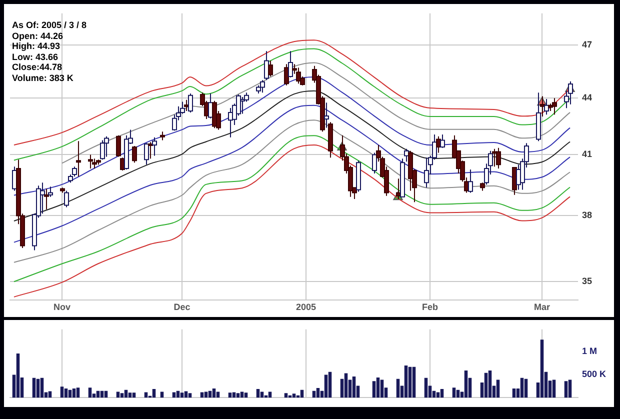  What do you see at coordinates (587, 154) in the screenshot?
I see `y-tick-label: 41` at bounding box center [587, 154].